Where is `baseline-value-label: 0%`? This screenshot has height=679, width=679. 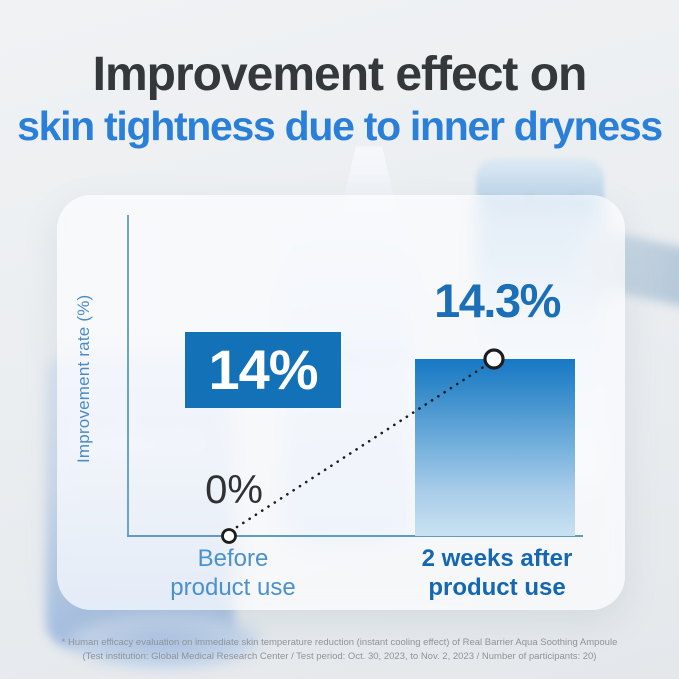 baseline-value-label: 0% is located at coordinates (234, 490).